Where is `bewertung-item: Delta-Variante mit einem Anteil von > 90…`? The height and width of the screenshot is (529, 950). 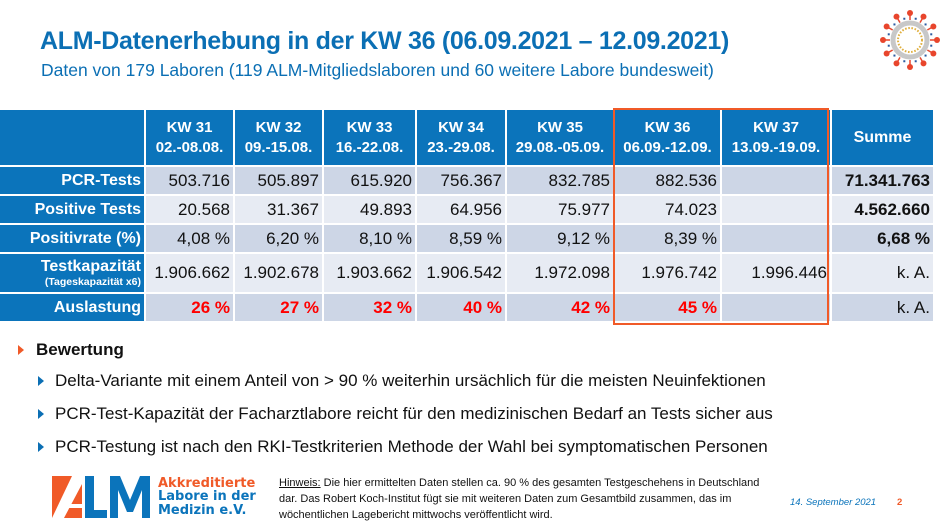 bewertung-item: Delta-Variante mit einem Anteil von > 90… is located at coordinates (405, 381).